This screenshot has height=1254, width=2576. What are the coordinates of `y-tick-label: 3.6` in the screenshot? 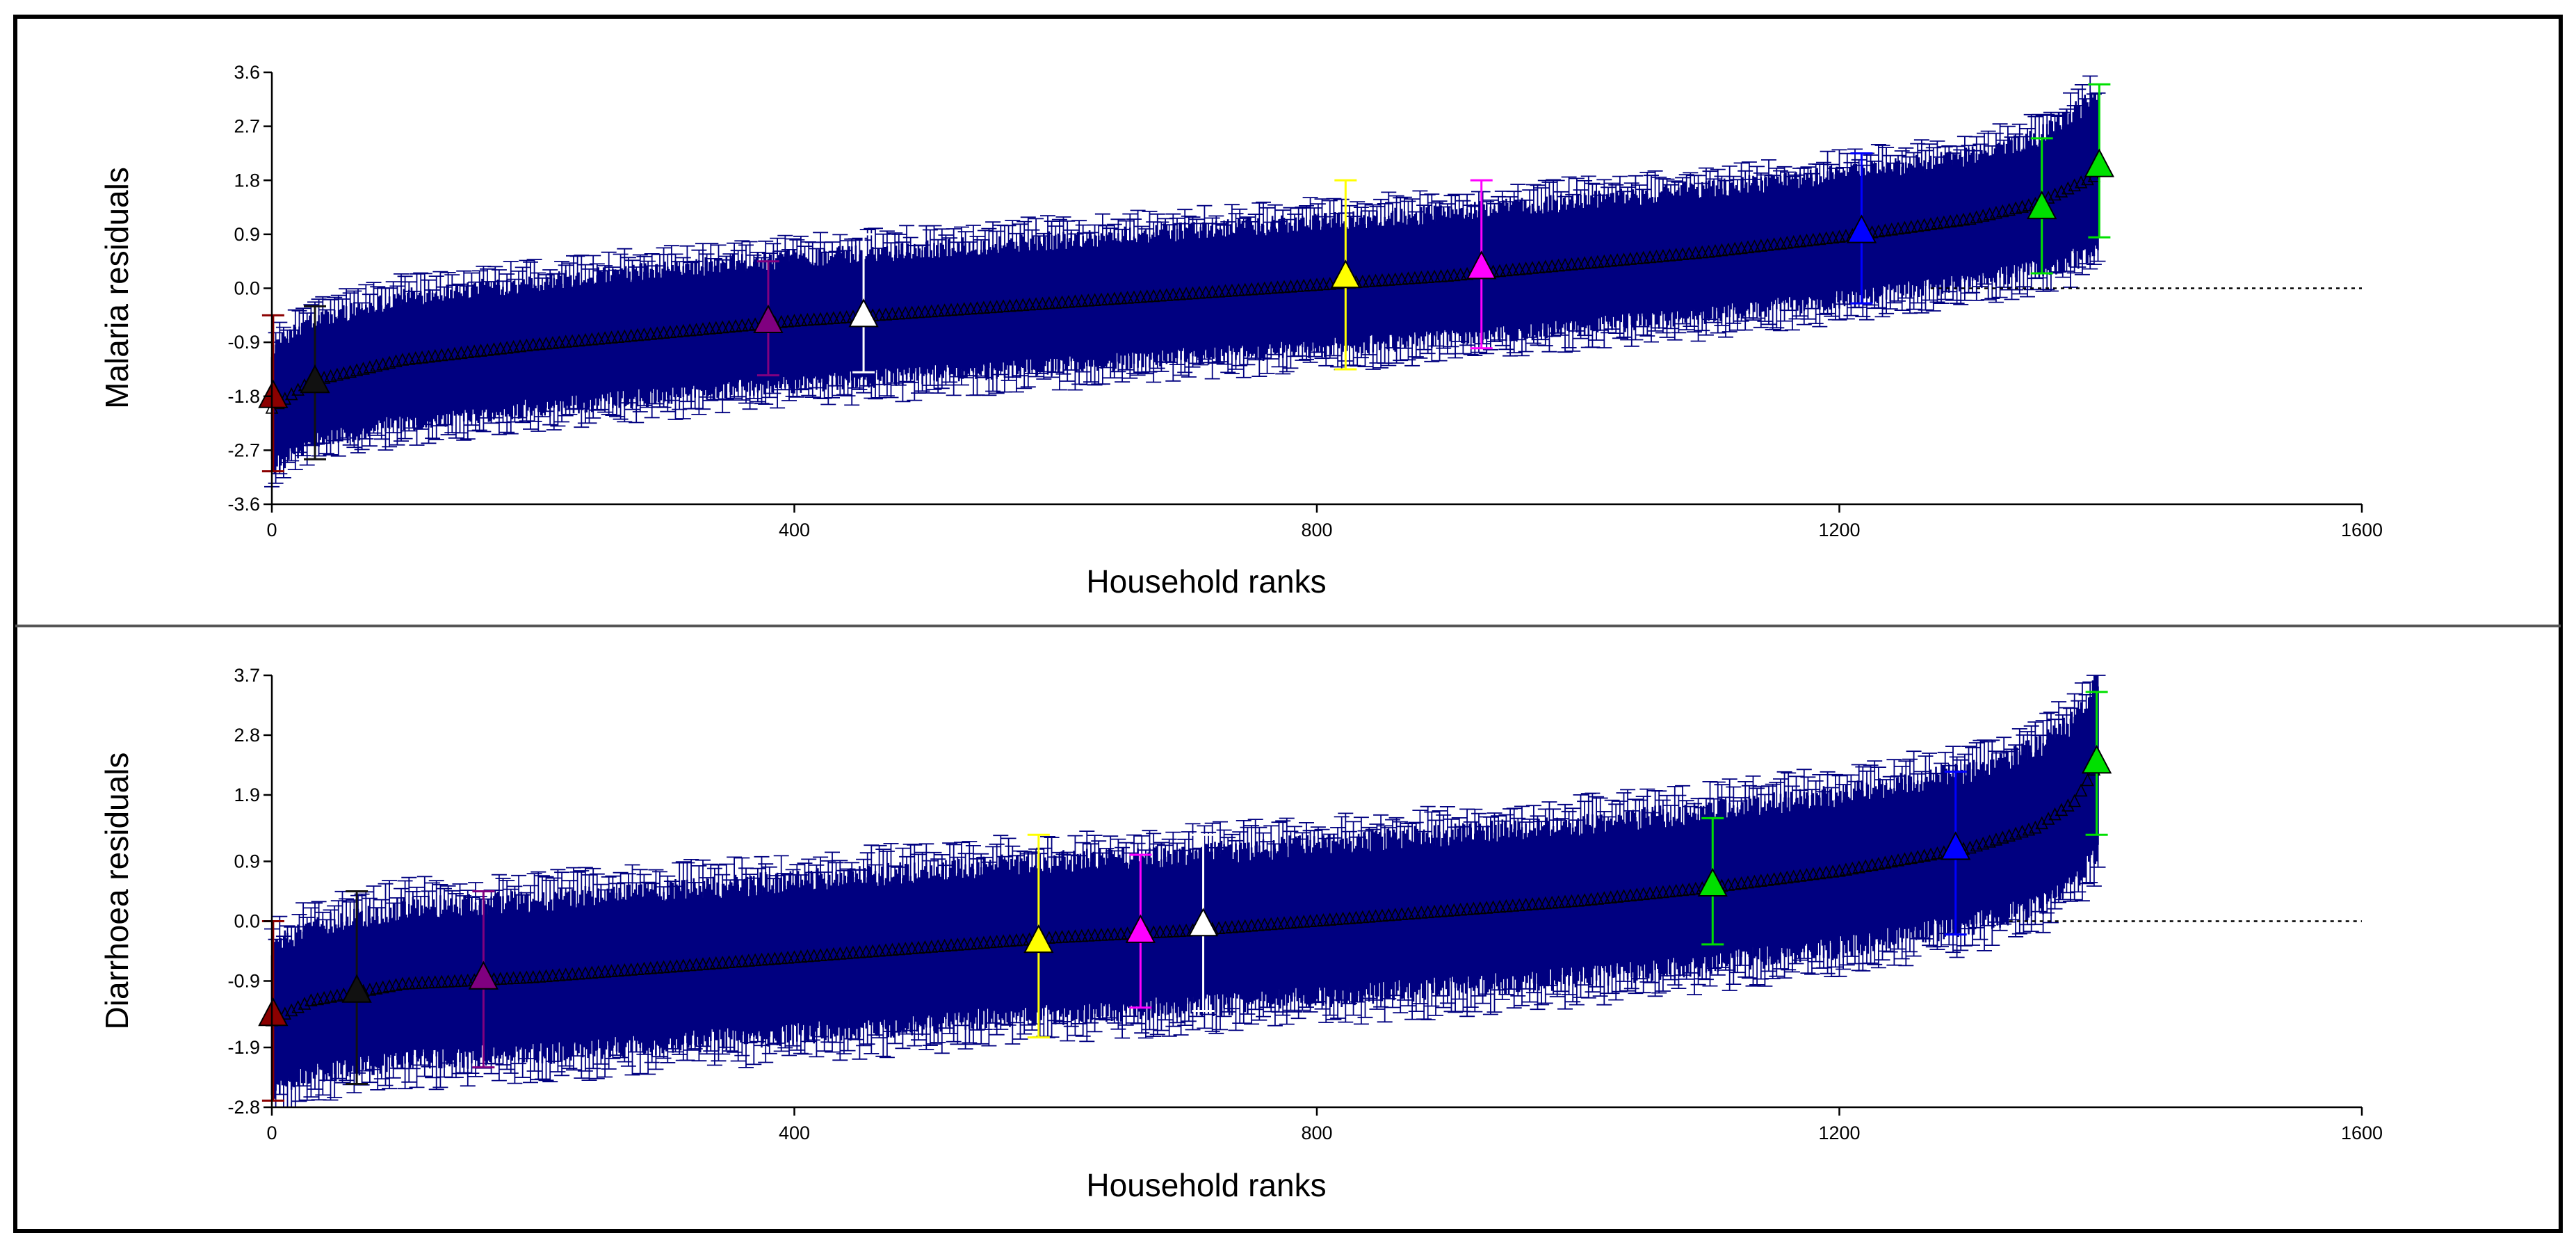 It's located at (247, 72).